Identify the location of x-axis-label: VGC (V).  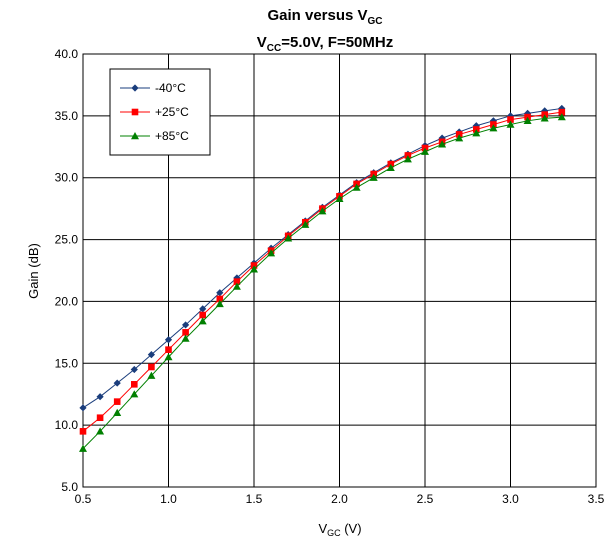
(339, 529).